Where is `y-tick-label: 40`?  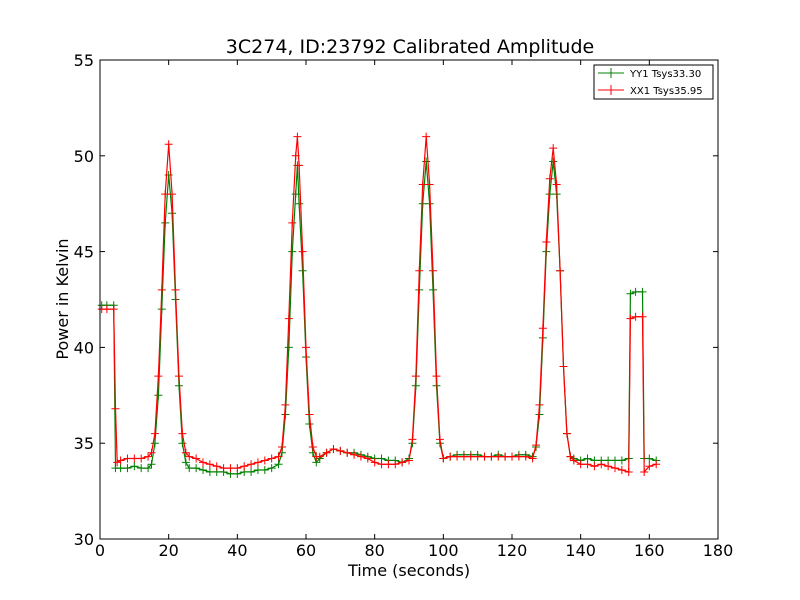 y-tick-label: 40 is located at coordinates (84, 347).